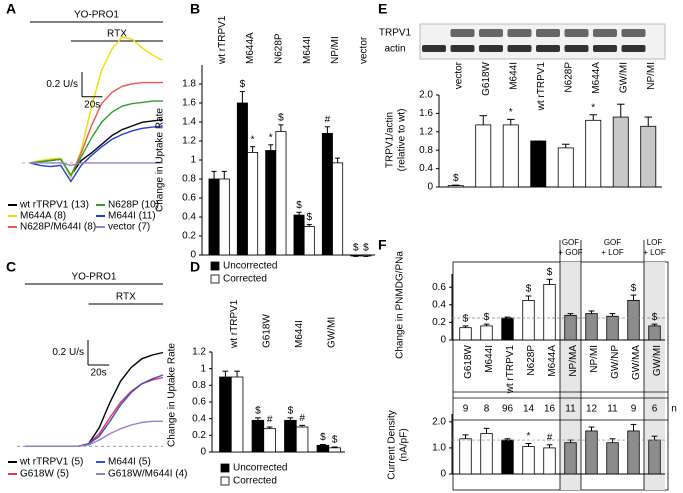 Image resolution: width=683 pixels, height=493 pixels. What do you see at coordinates (250, 266) in the screenshot?
I see `legend-label: Uncorrected` at bounding box center [250, 266].